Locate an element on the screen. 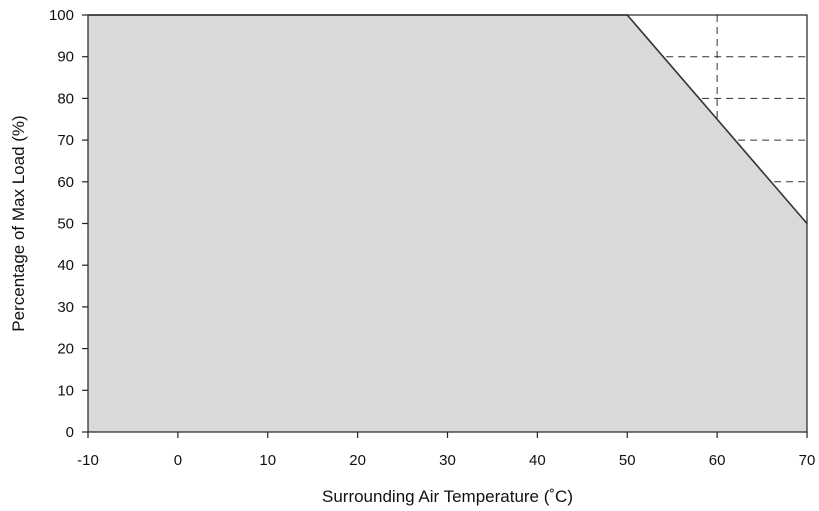 This screenshot has width=819, height=511. x-tick-label: 30 is located at coordinates (447, 460).